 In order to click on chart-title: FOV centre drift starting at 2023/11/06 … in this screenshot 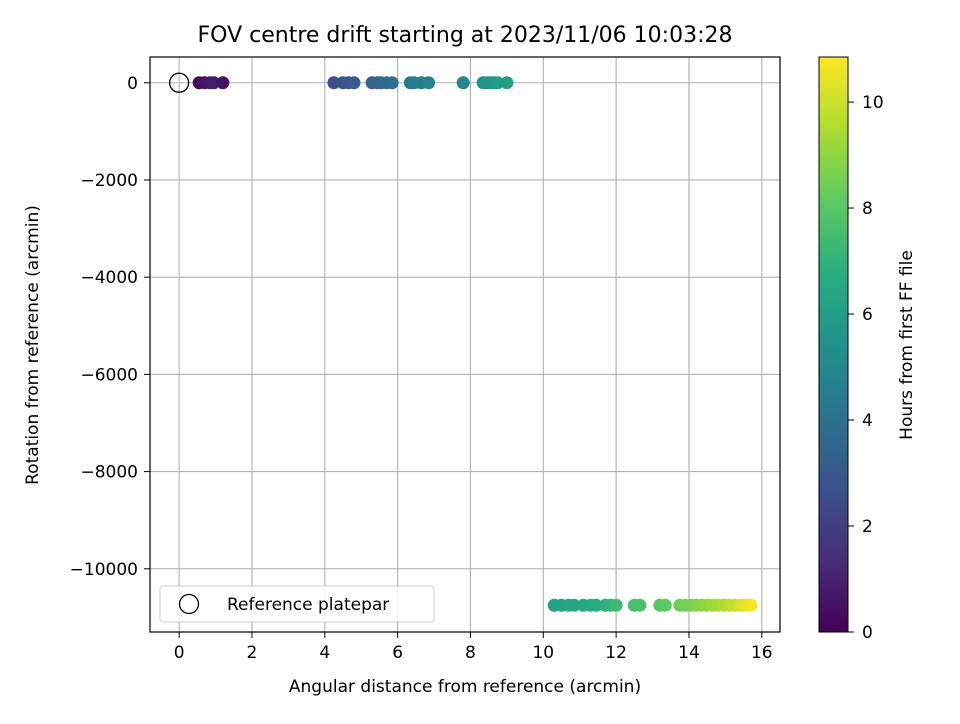, I will do `click(465, 35)`.